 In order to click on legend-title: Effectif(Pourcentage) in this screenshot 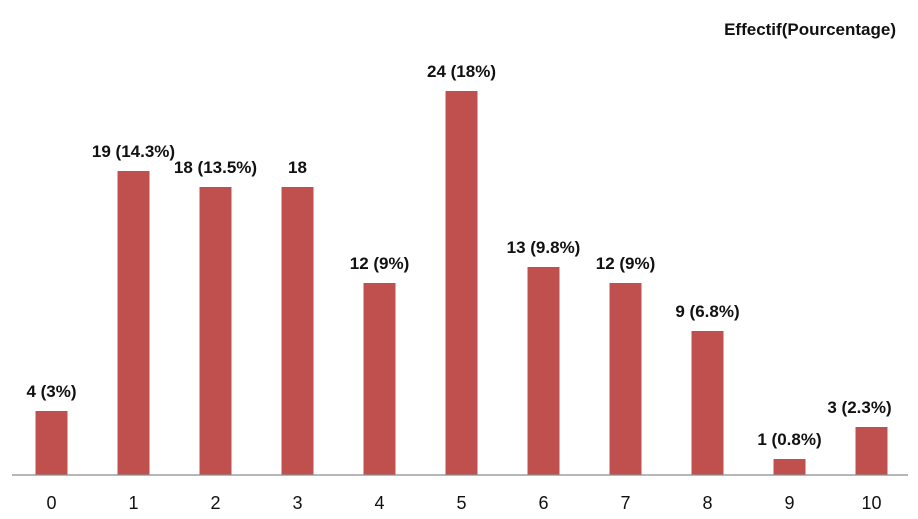, I will do `click(810, 29)`.